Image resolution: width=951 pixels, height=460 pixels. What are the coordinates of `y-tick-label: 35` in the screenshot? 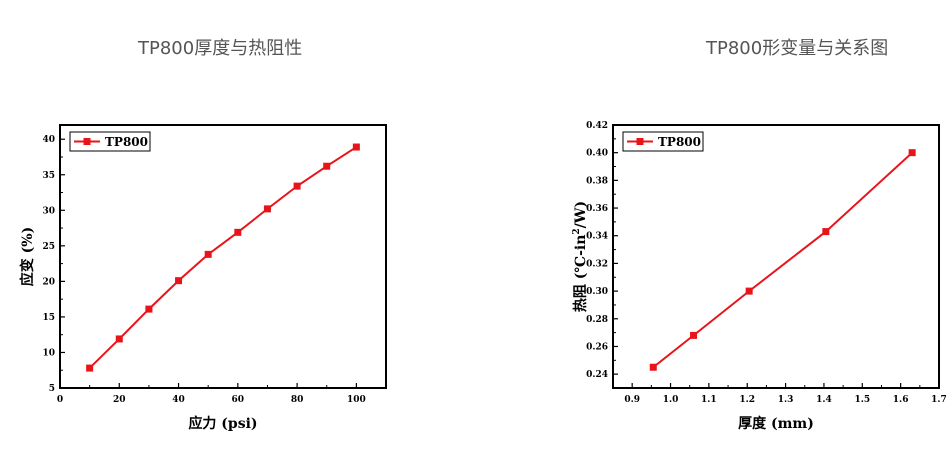 It's located at (48, 176).